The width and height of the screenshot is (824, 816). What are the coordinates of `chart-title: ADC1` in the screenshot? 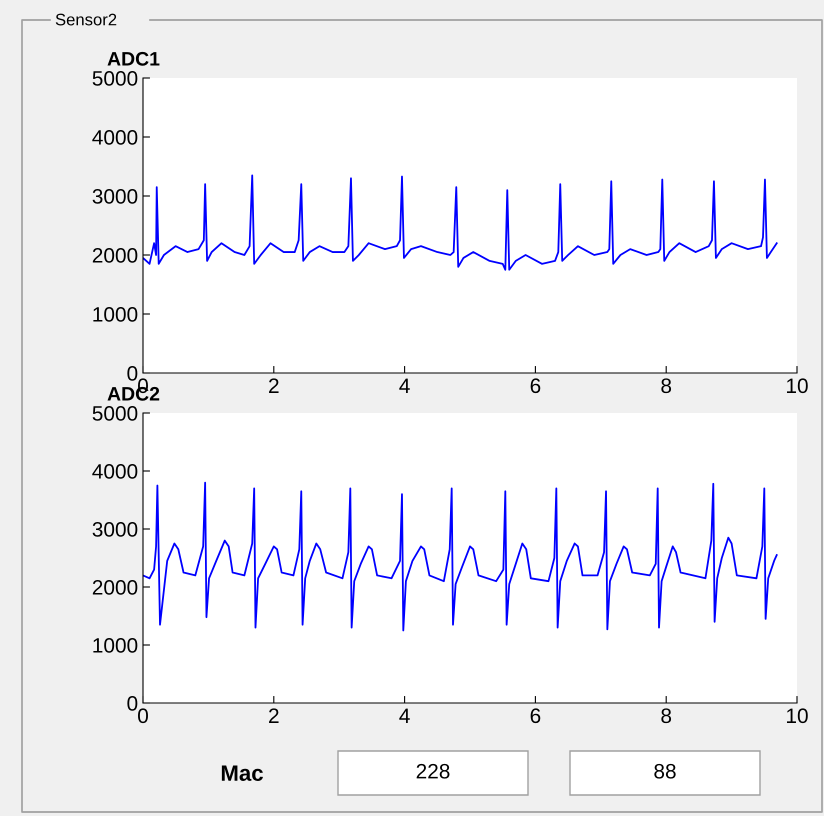 It's located at (134, 59).